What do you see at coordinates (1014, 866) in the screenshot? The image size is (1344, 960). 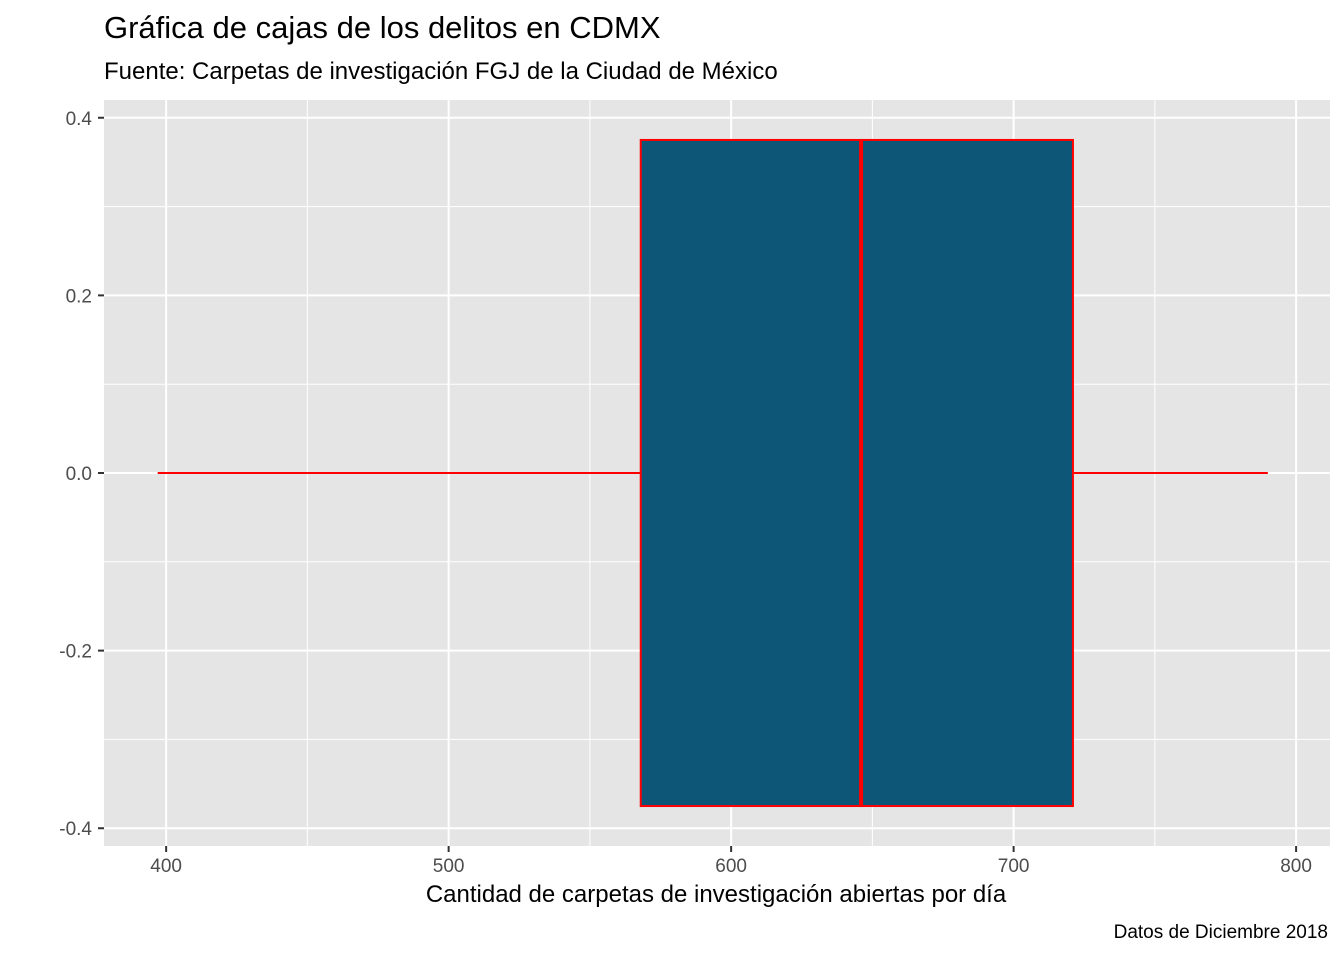 I see `x-tick-label: 700` at bounding box center [1014, 866].